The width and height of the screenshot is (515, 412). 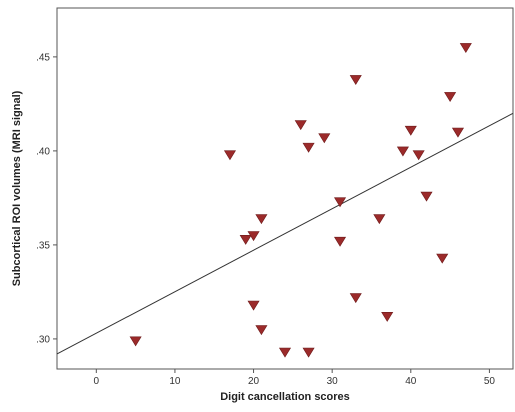 What do you see at coordinates (411, 381) in the screenshot?
I see `x-tick-label: 40` at bounding box center [411, 381].